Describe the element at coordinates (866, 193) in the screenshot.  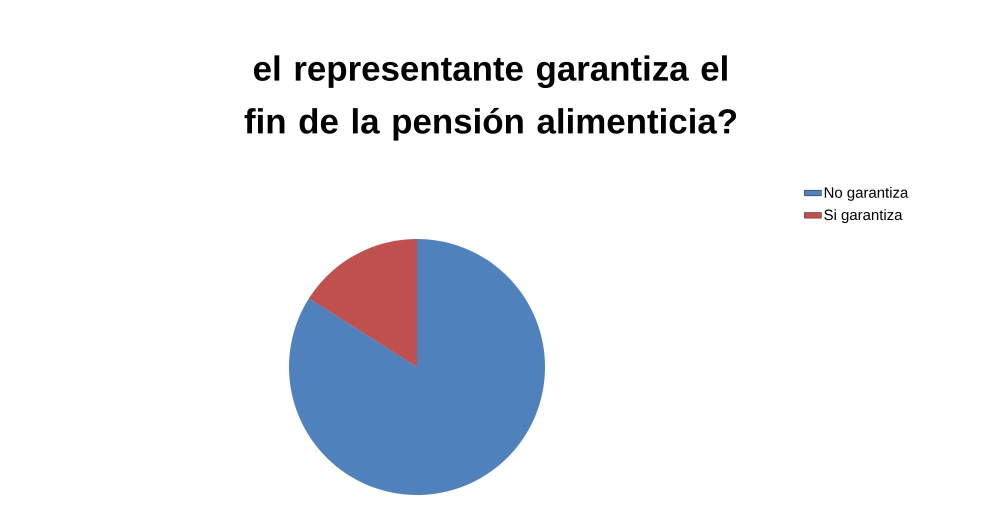
I see `legend-label: No garantiza` at that location.